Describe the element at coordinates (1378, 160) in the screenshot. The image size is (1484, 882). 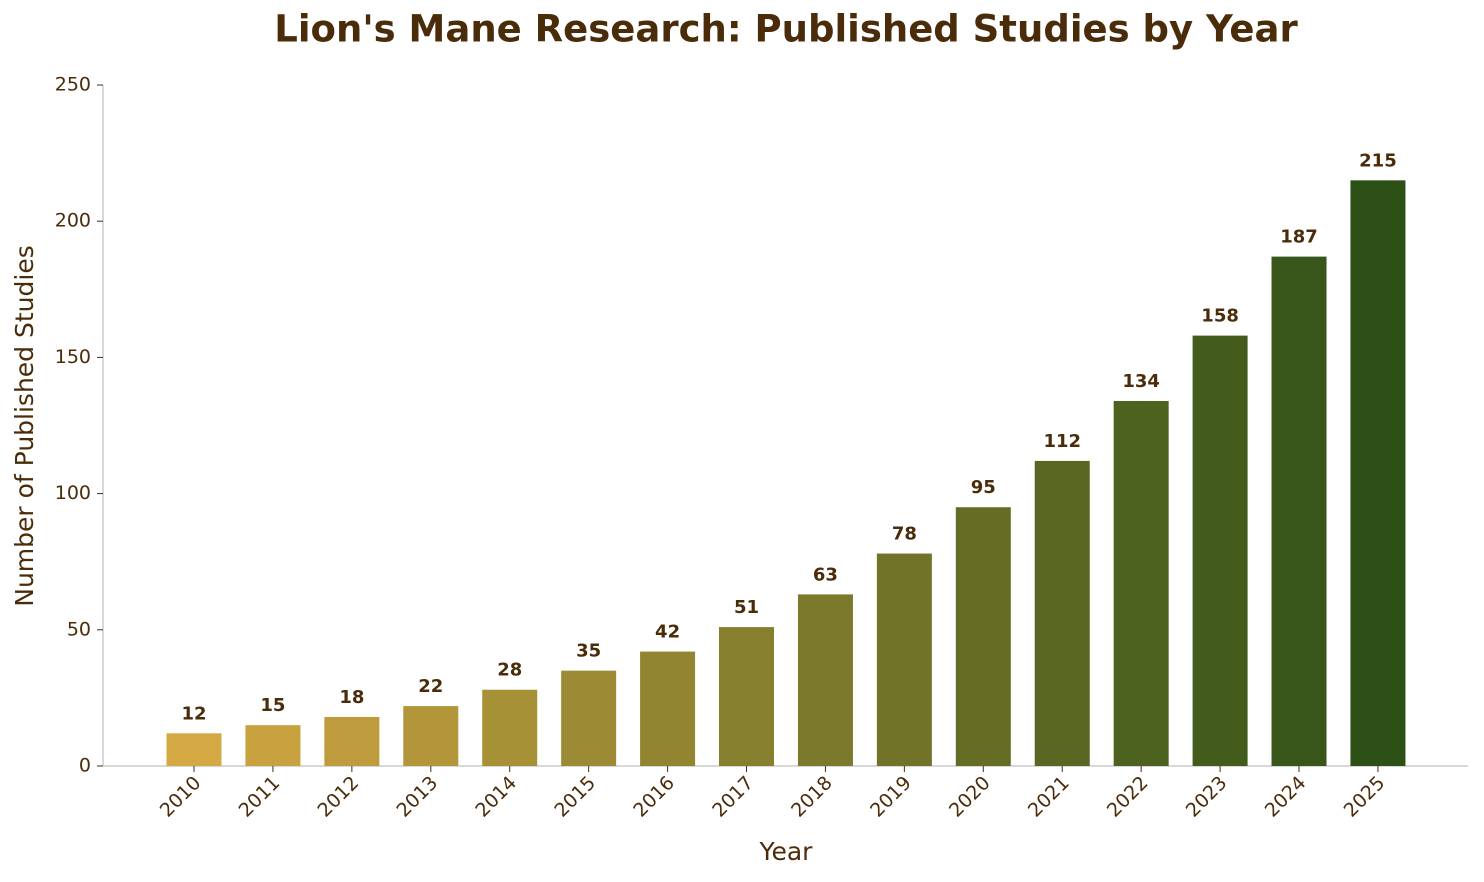
I see `value-label: 215` at that location.